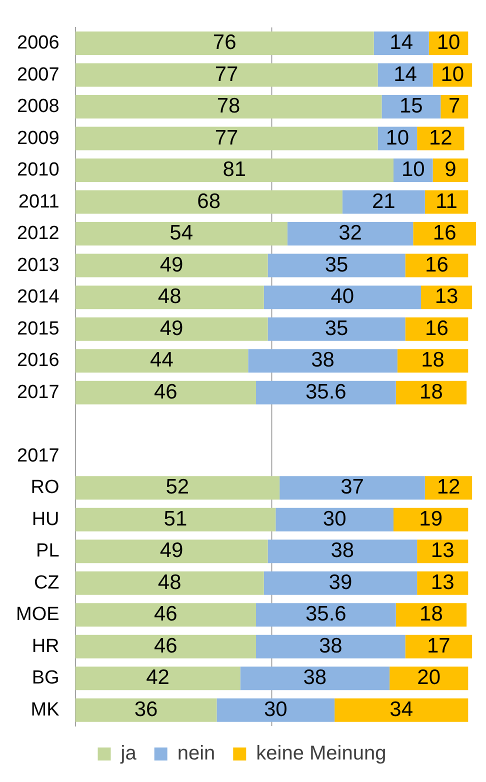  What do you see at coordinates (342, 296) in the screenshot?
I see `data-label: 40` at bounding box center [342, 296].